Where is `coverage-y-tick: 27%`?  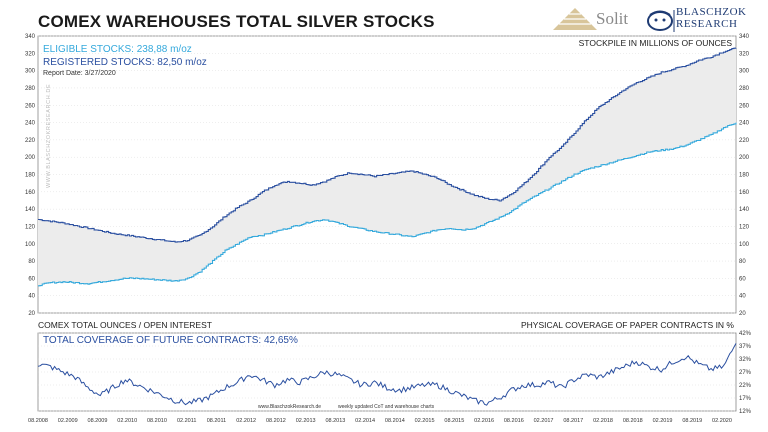
coverage-y-tick: 27% is located at coordinates (745, 373).